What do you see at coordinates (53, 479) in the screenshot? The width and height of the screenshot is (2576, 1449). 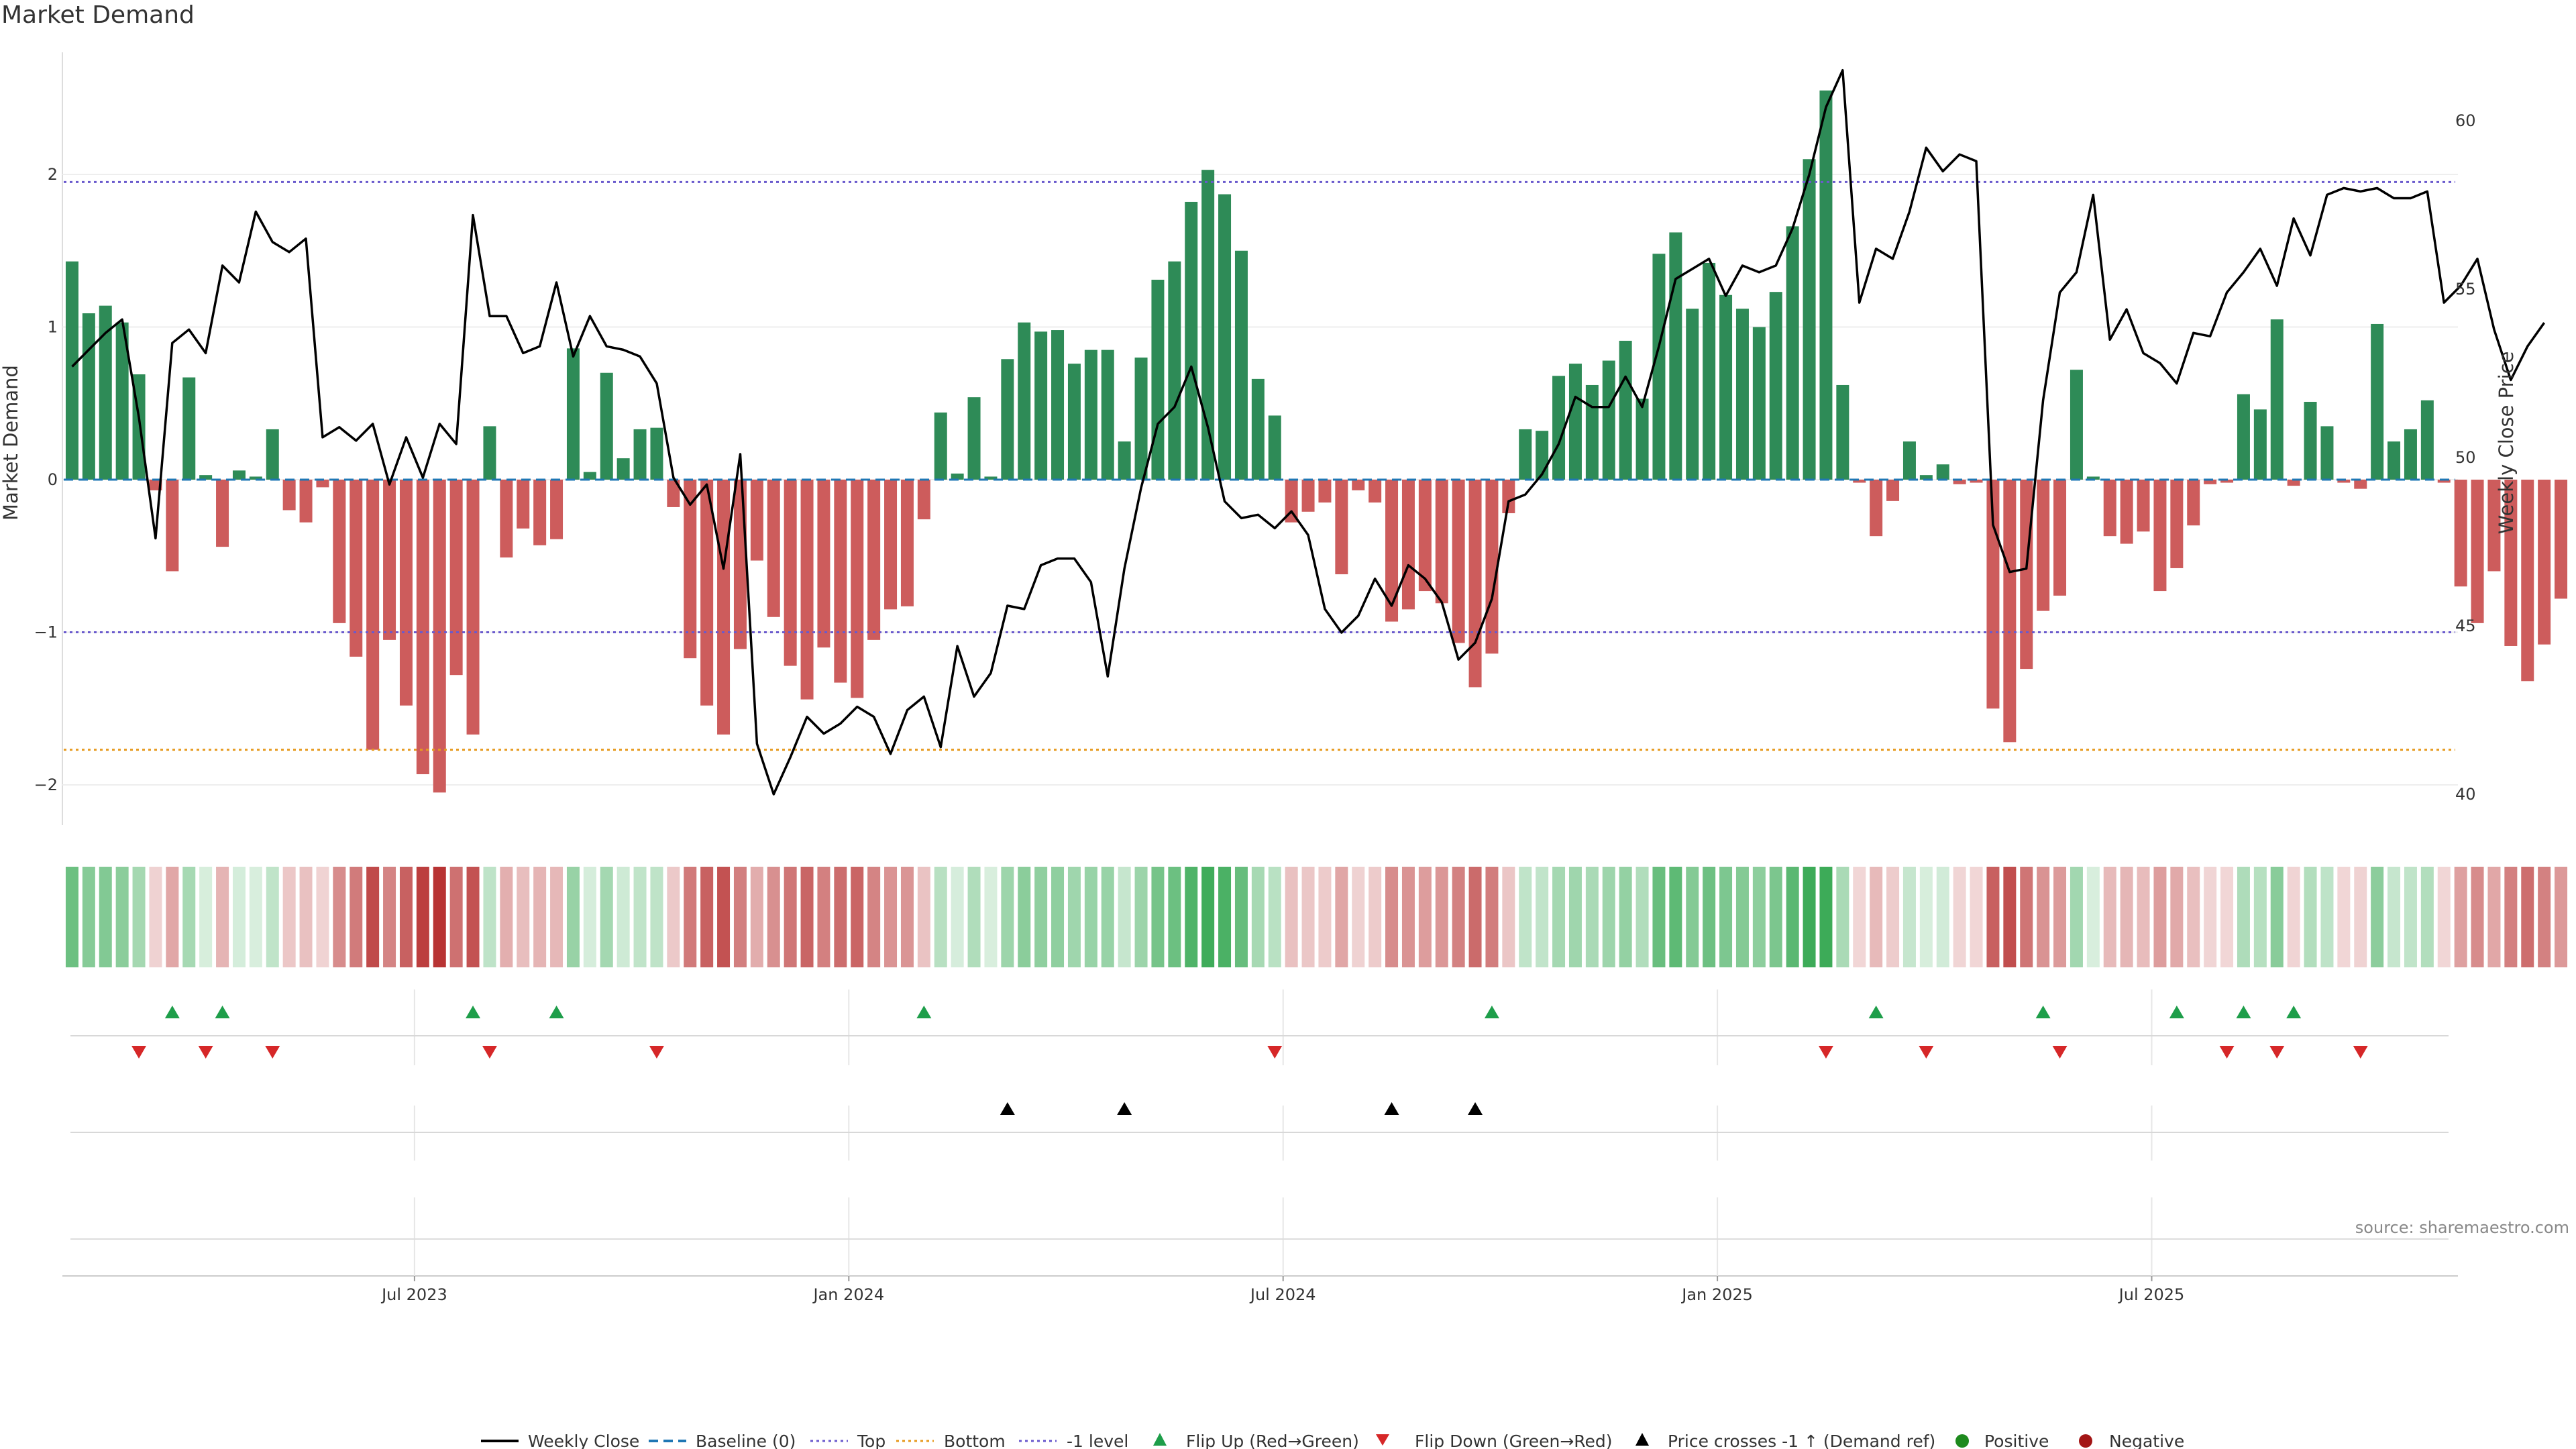 I see `y-tick-label: 0` at bounding box center [53, 479].